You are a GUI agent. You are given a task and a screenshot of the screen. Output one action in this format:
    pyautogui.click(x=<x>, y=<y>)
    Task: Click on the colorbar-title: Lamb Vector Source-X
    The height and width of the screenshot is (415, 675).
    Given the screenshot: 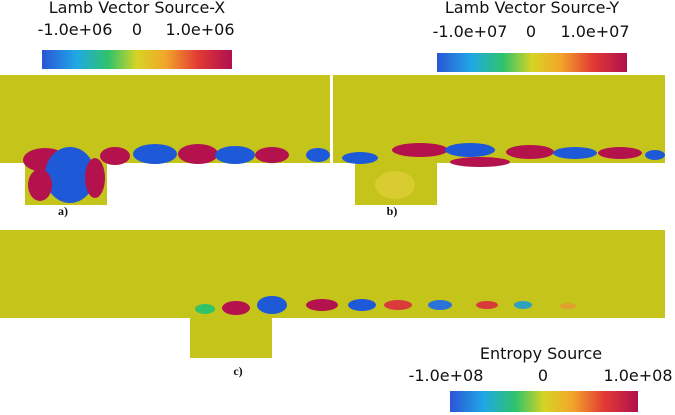 What is the action you would take?
    pyautogui.click(x=137, y=8)
    